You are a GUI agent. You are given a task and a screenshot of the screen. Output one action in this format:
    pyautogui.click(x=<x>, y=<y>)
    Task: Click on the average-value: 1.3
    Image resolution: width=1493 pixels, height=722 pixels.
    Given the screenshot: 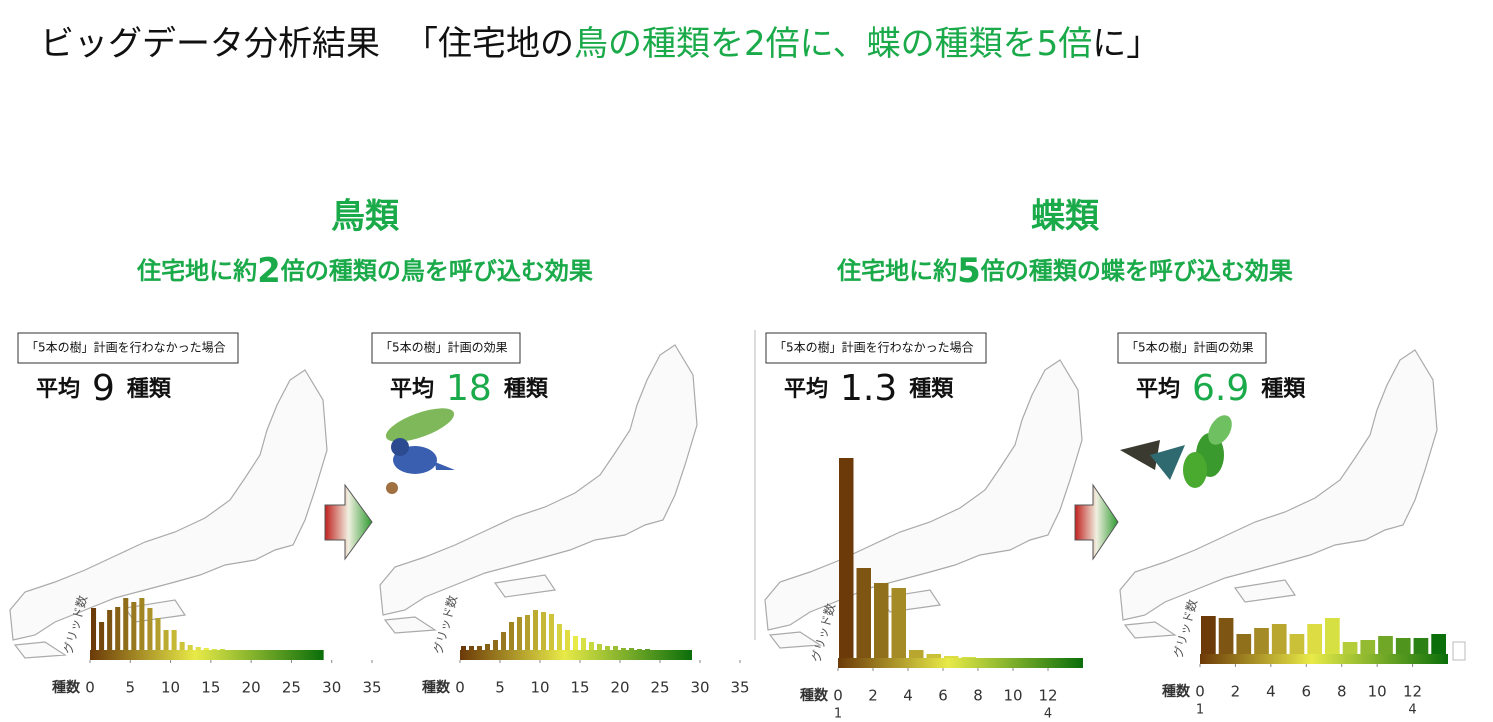 What is the action you would take?
    pyautogui.click(x=868, y=388)
    